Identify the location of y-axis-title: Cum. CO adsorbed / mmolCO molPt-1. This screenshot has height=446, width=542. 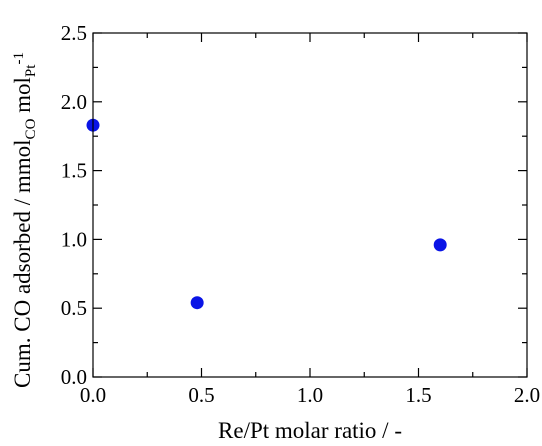
(24, 220).